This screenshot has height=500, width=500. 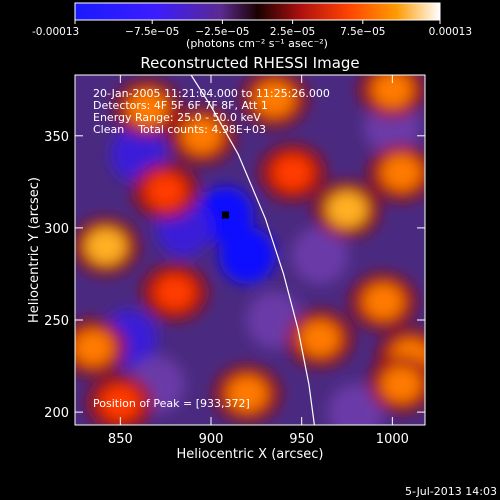 What do you see at coordinates (292, 32) in the screenshot?
I see `colorbar-tick-label: 2.5e−05` at bounding box center [292, 32].